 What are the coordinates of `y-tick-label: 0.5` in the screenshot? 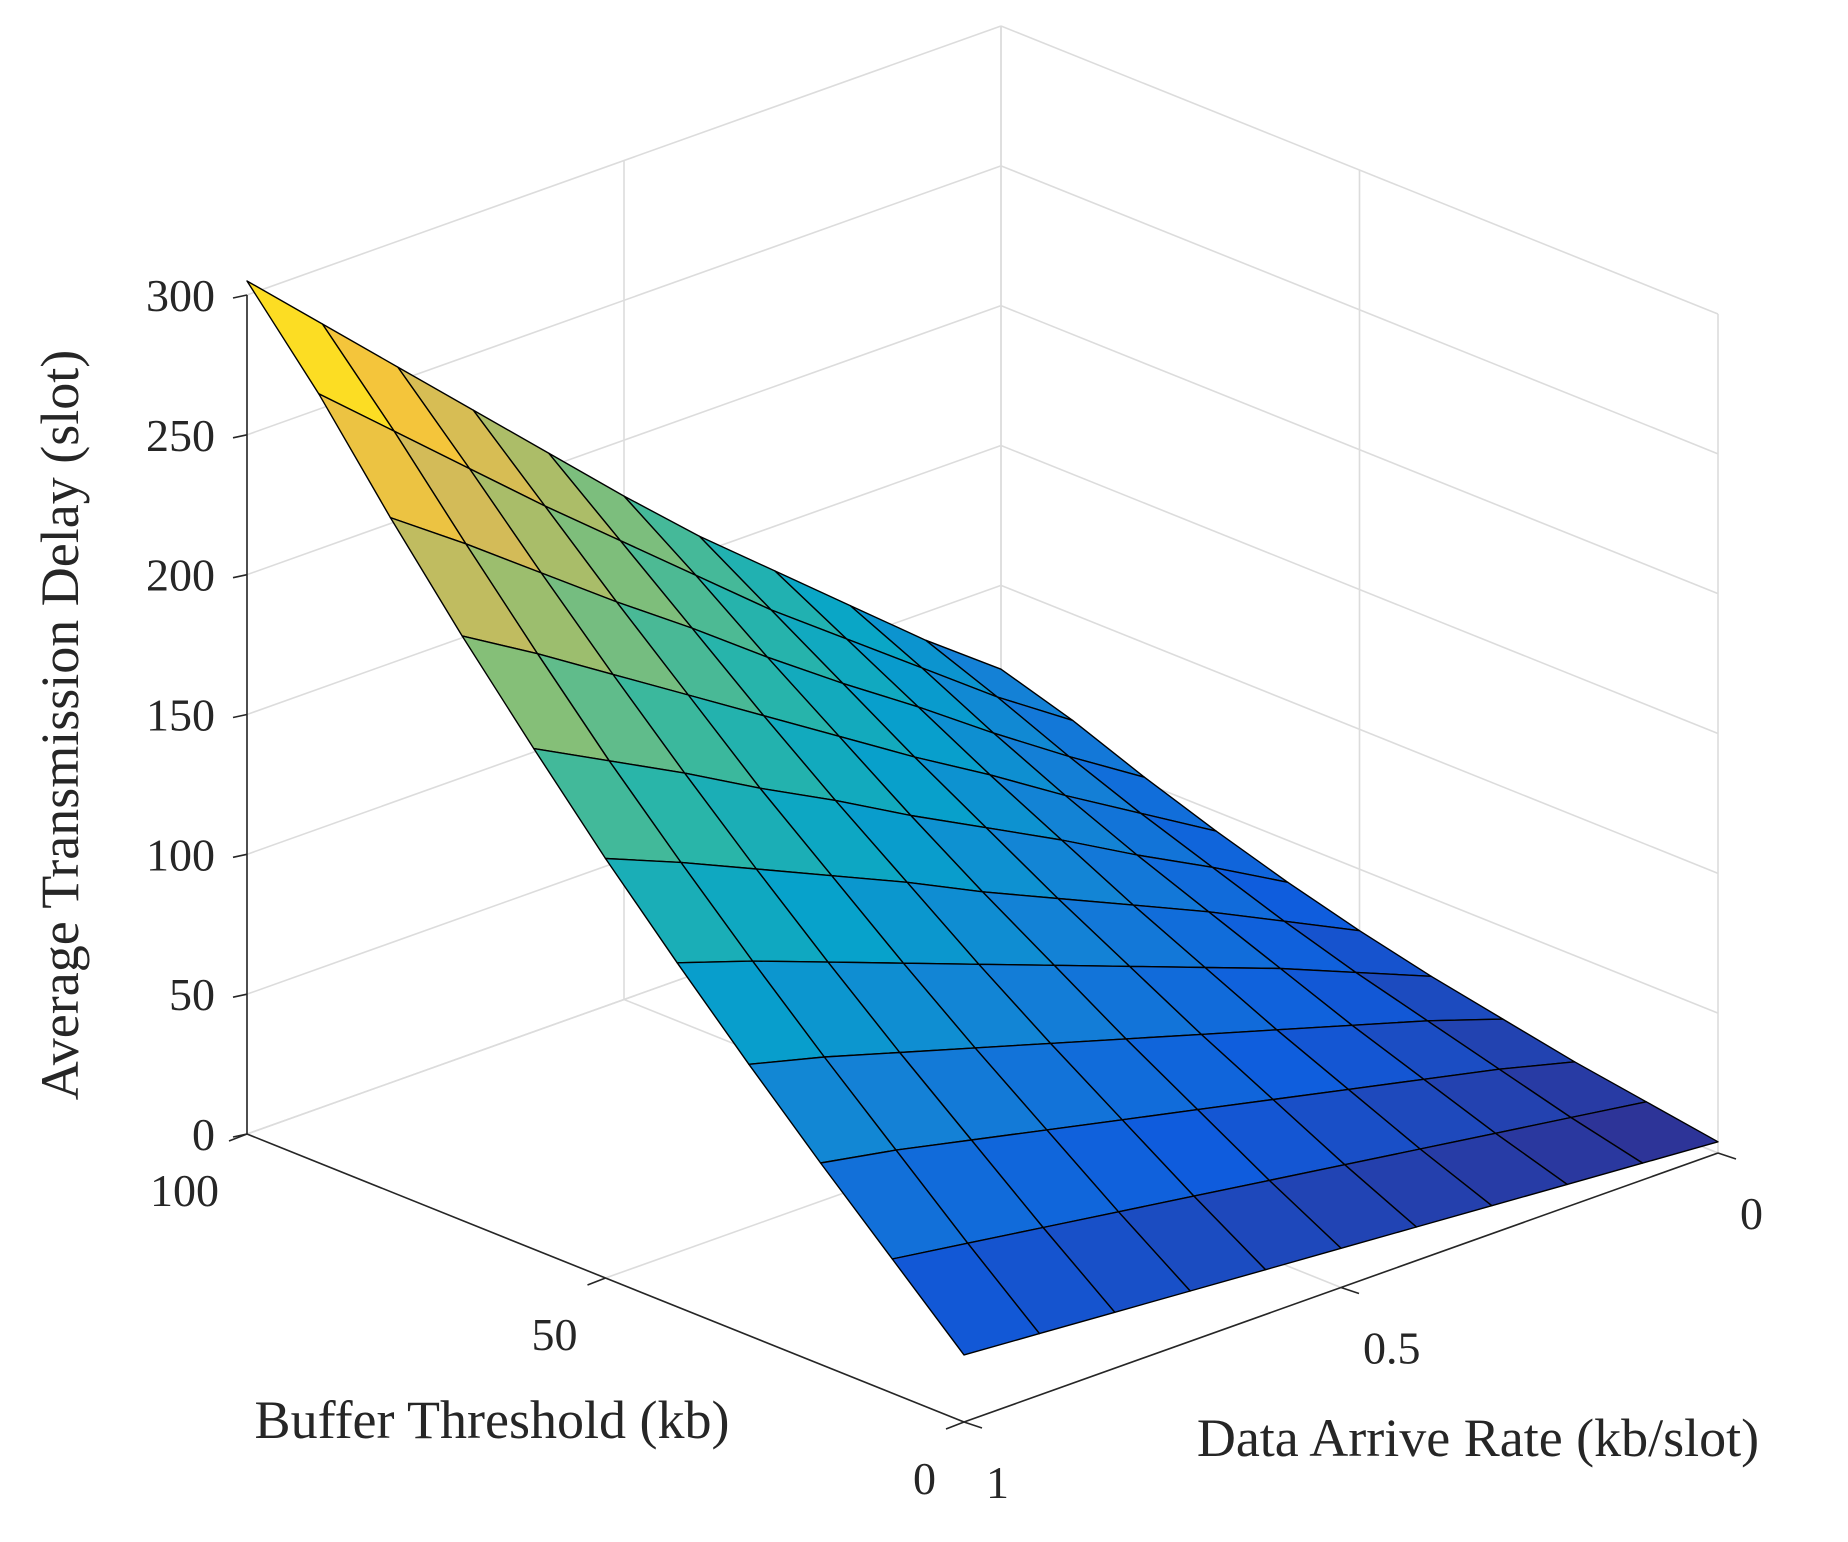 It's located at (1392, 1348).